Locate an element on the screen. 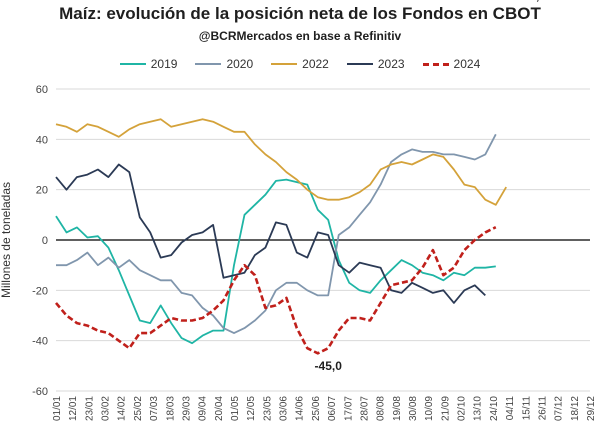 The image size is (600, 435). x-tick-label: 03/02 is located at coordinates (106, 408).